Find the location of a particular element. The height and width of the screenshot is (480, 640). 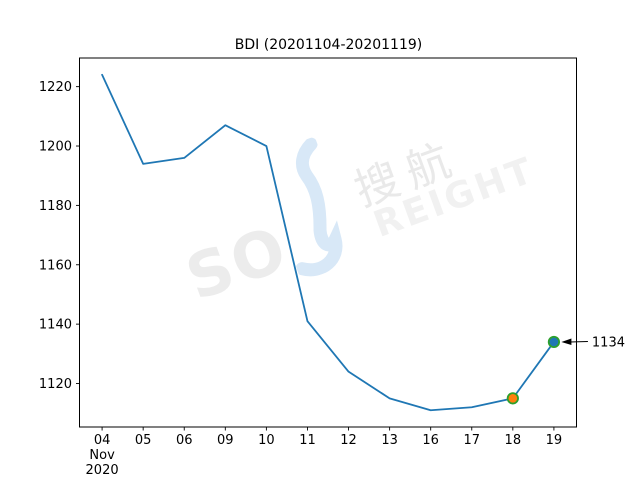

x-tick-label: 16 is located at coordinates (430, 440).